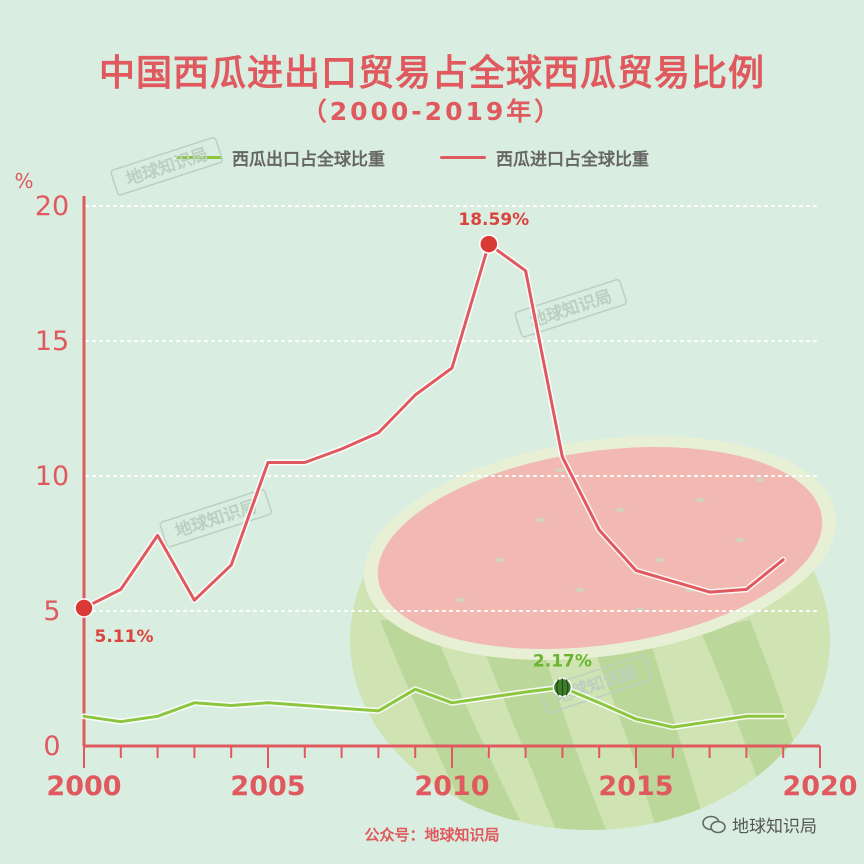  What do you see at coordinates (433, 707) in the screenshot?
I see `export-series-line` at bounding box center [433, 707].